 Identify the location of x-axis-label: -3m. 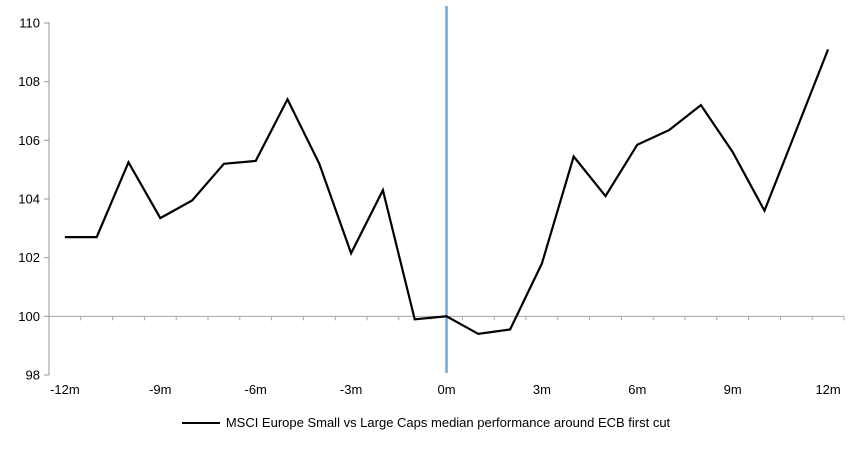
(351, 389).